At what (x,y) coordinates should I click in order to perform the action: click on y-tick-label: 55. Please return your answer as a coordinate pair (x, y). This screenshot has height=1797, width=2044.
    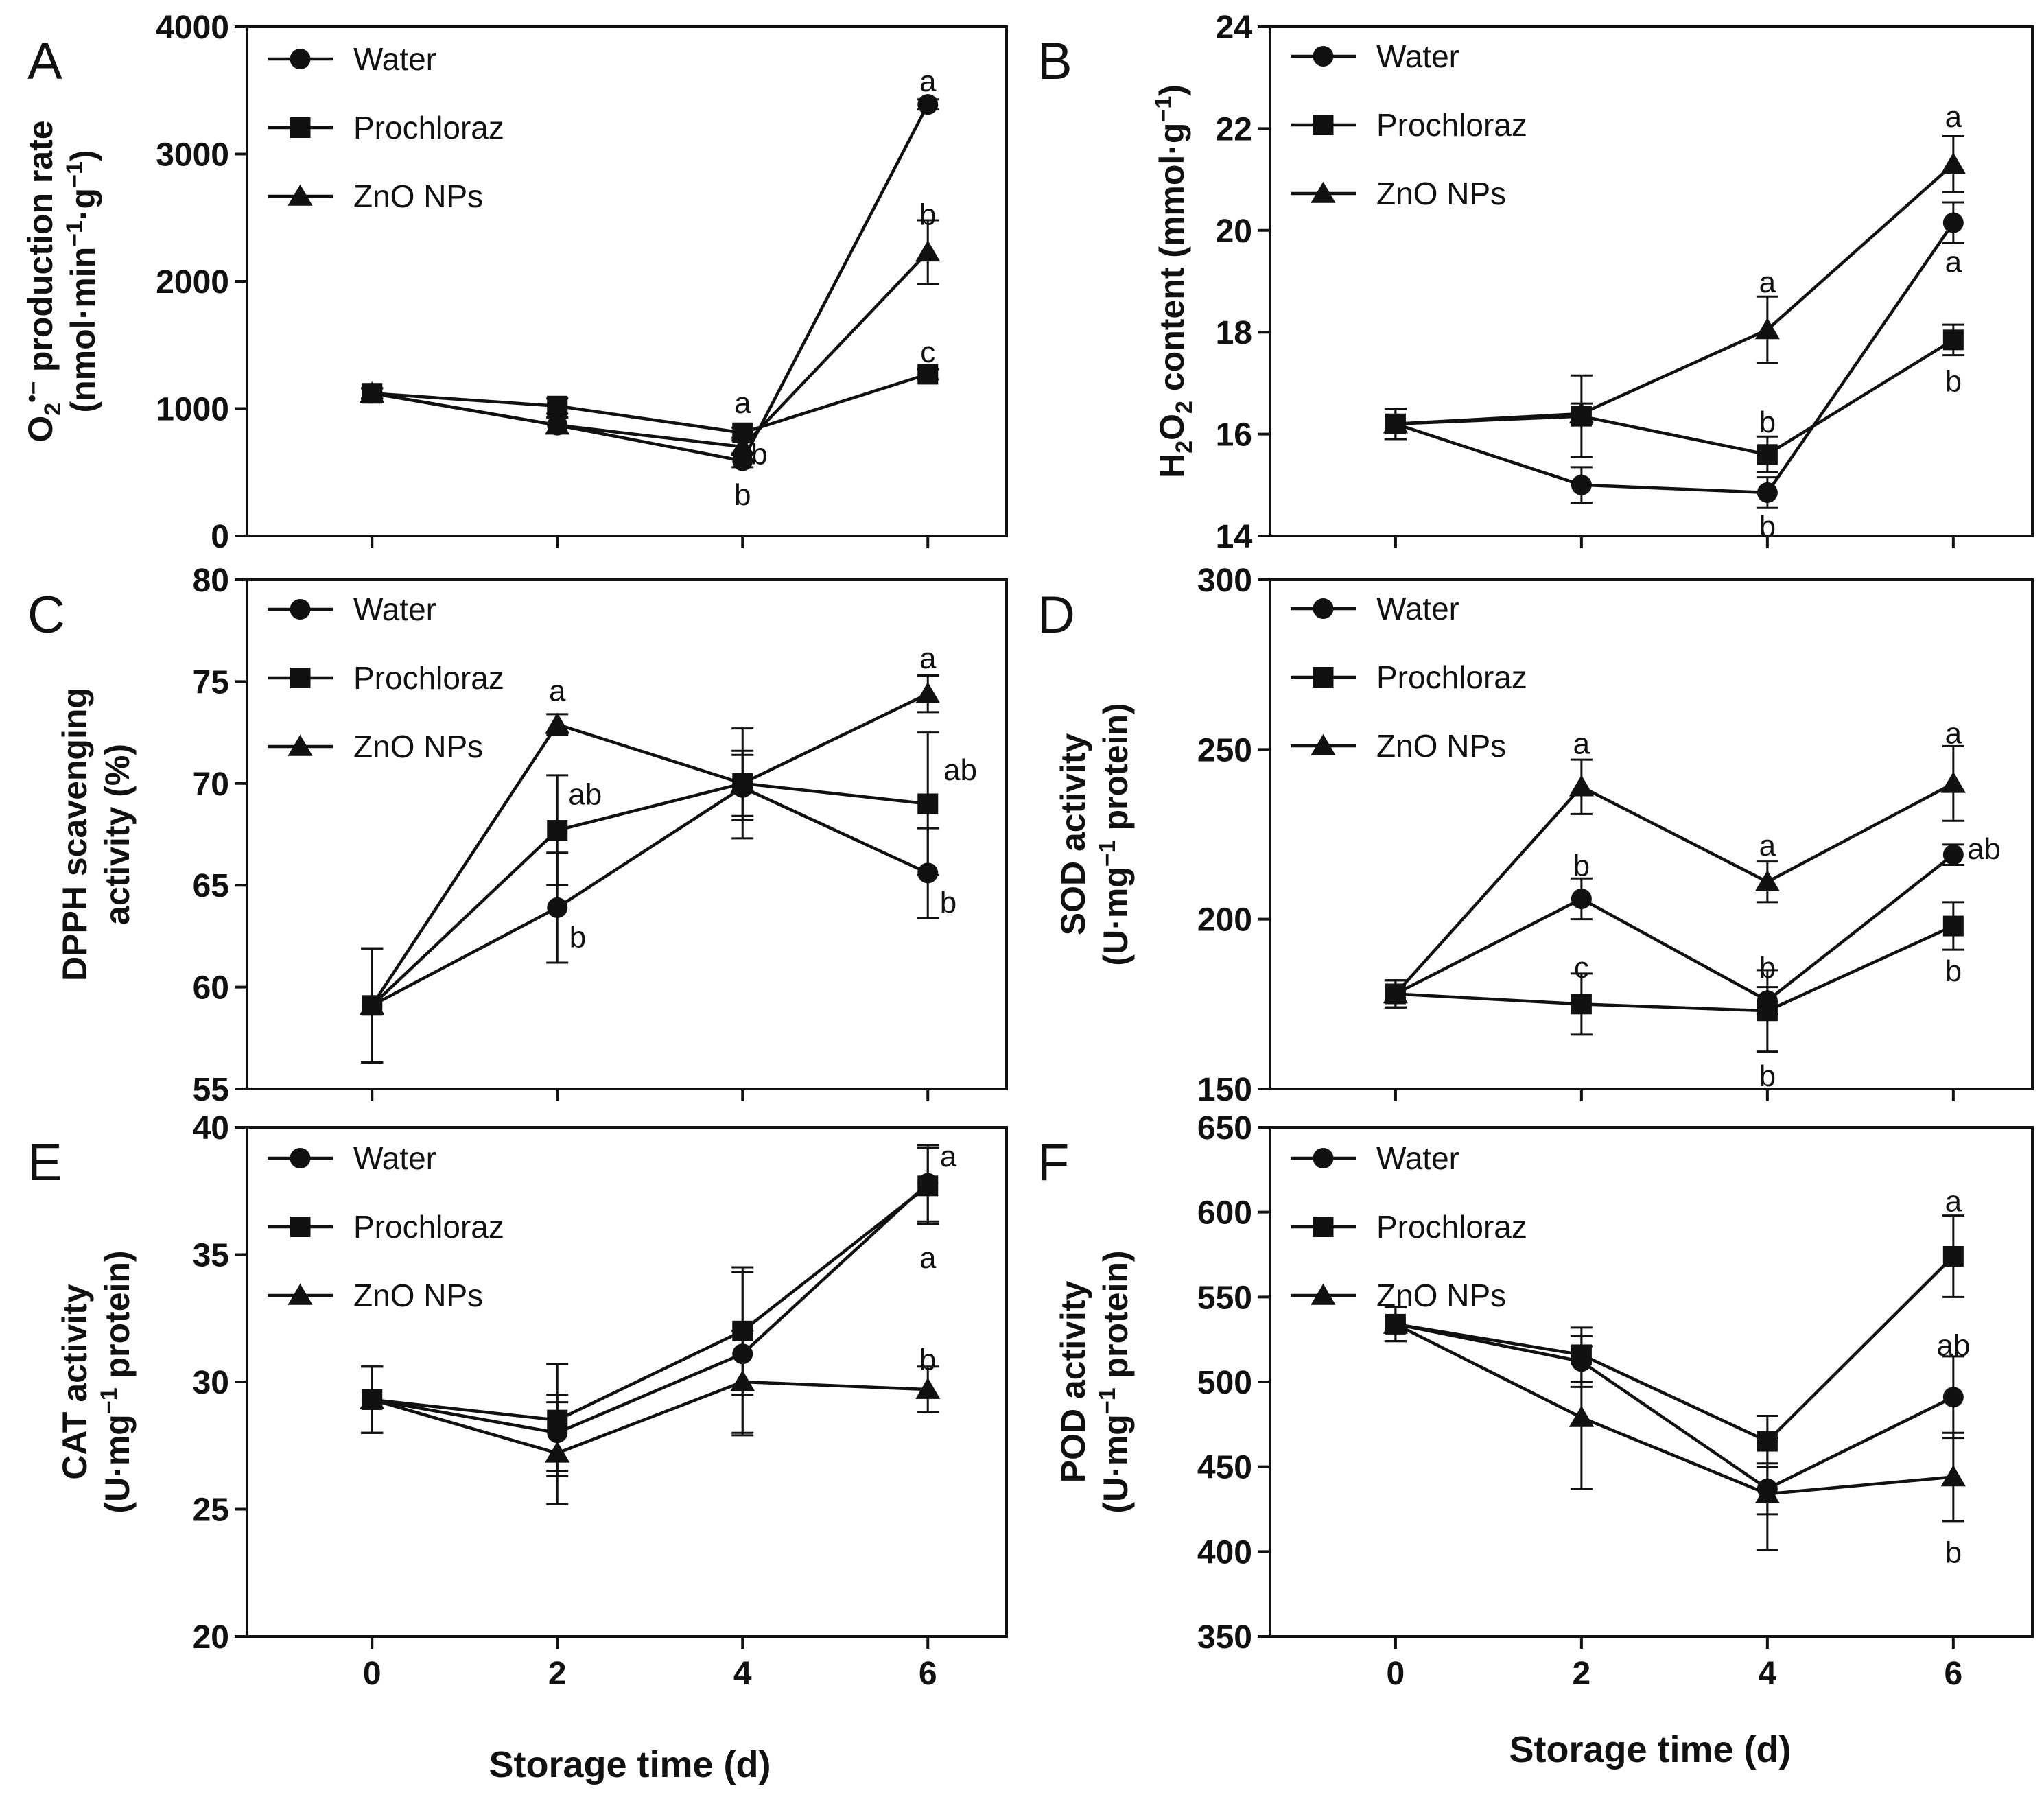
    Looking at the image, I should click on (211, 1090).